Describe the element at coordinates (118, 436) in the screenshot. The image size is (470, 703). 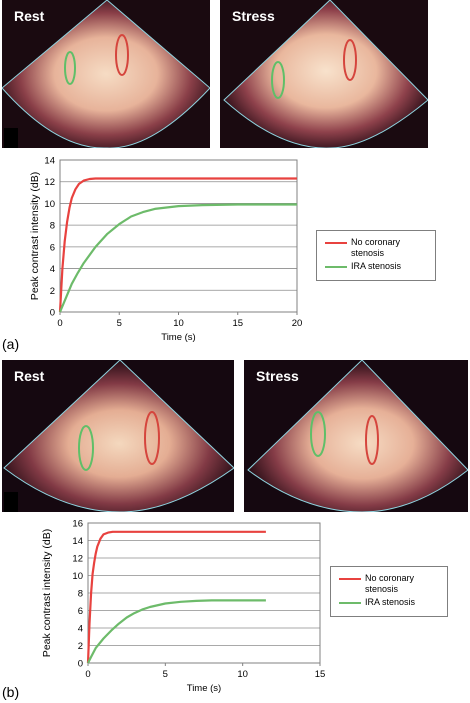
I see `echo-rest-b: Rest` at that location.